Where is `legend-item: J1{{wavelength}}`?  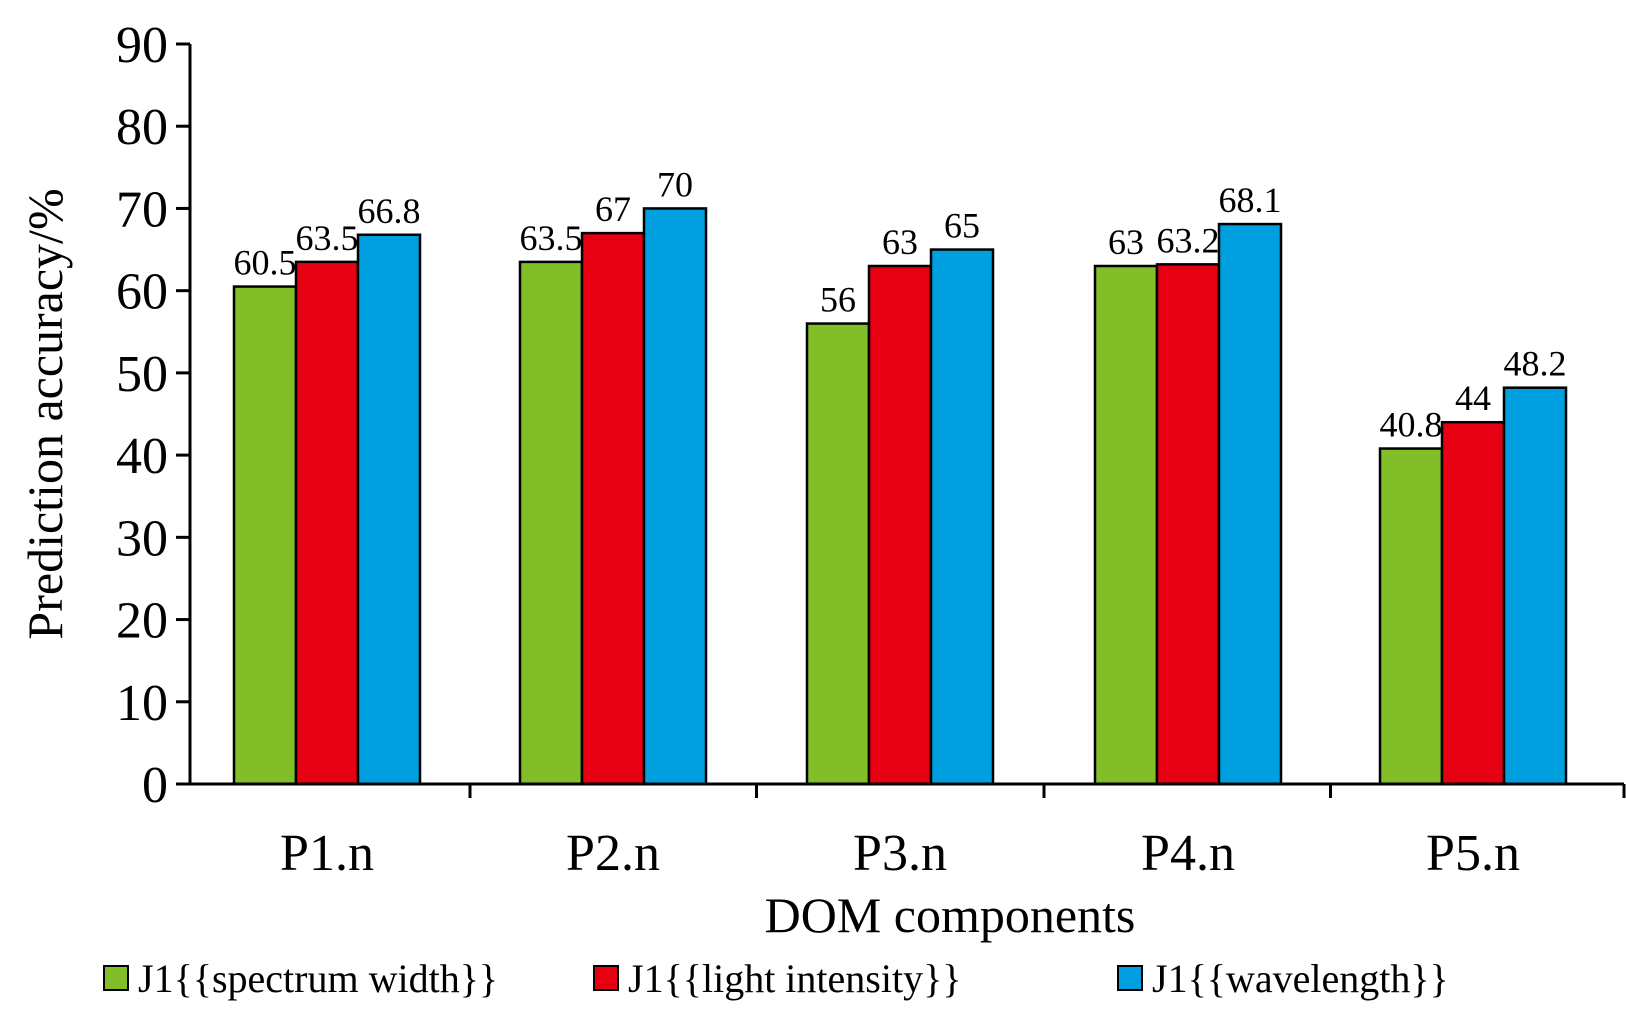 legend-item: J1{{wavelength}} is located at coordinates (1283, 978).